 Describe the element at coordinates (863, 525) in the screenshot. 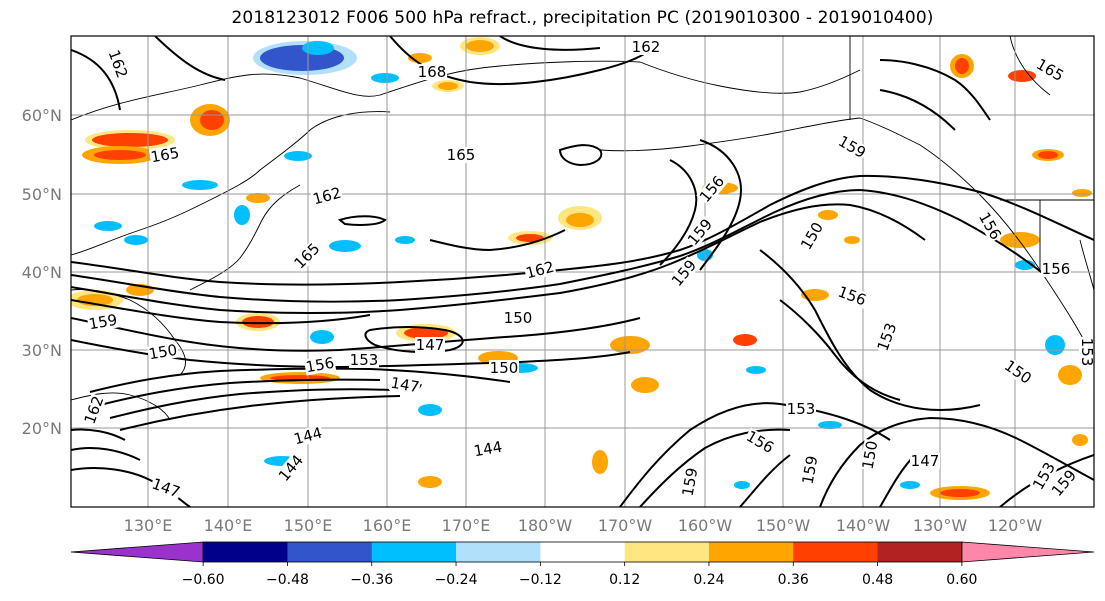

I see `lon-label: 140°W` at that location.